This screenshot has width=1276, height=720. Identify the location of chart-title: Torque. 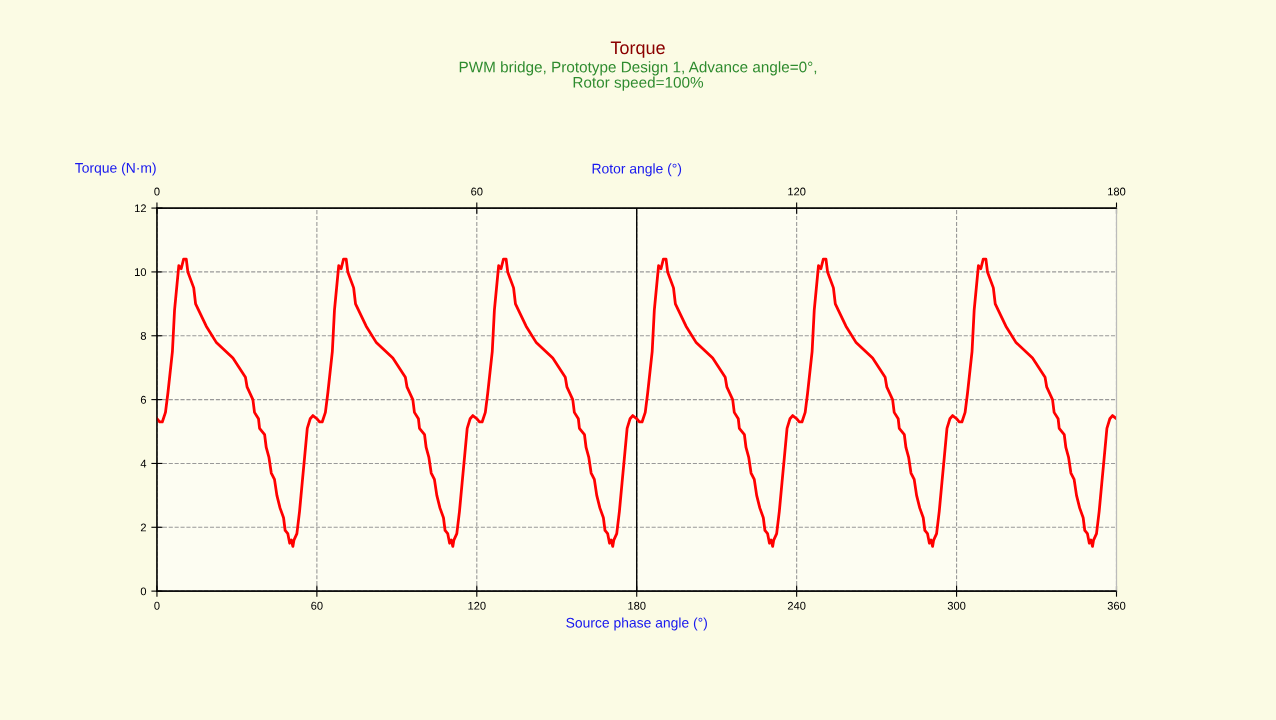
(637, 49).